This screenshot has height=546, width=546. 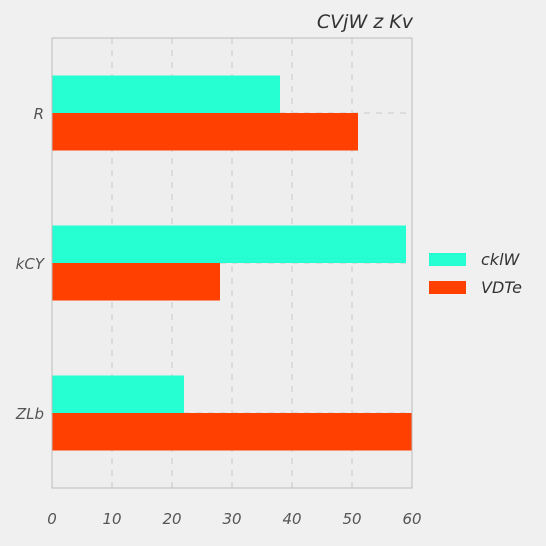 What do you see at coordinates (171, 519) in the screenshot?
I see `x-tick-label: 20` at bounding box center [171, 519].